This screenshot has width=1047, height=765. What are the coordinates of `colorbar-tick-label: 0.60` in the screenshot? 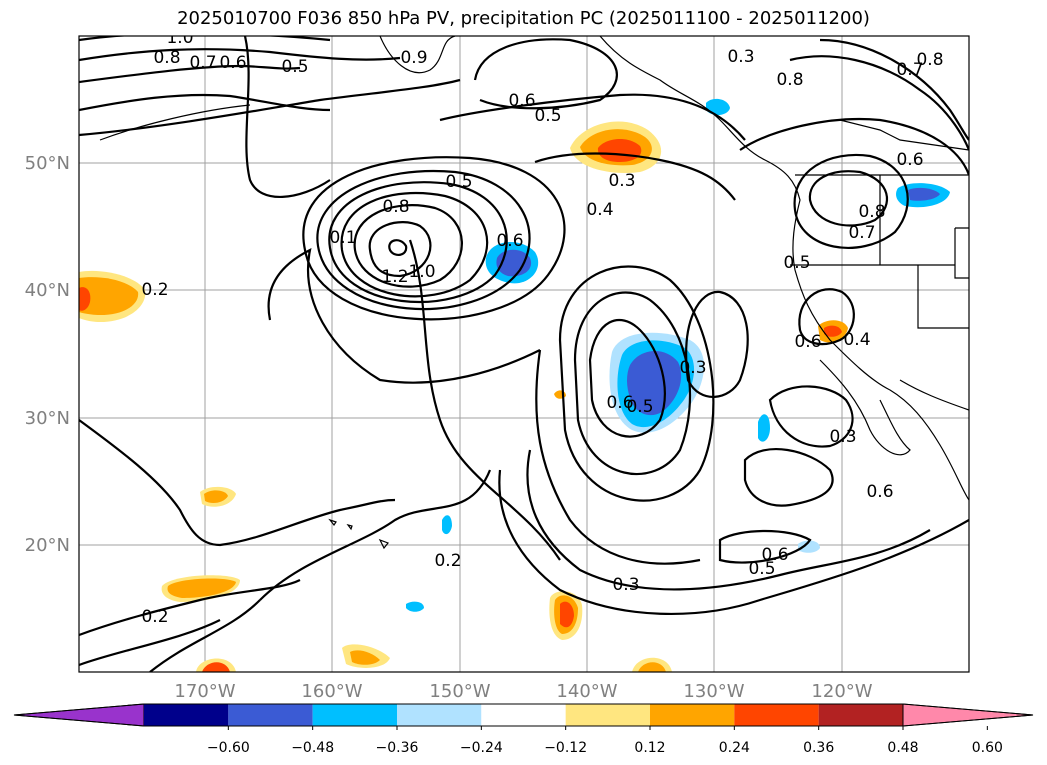 It's located at (987, 748).